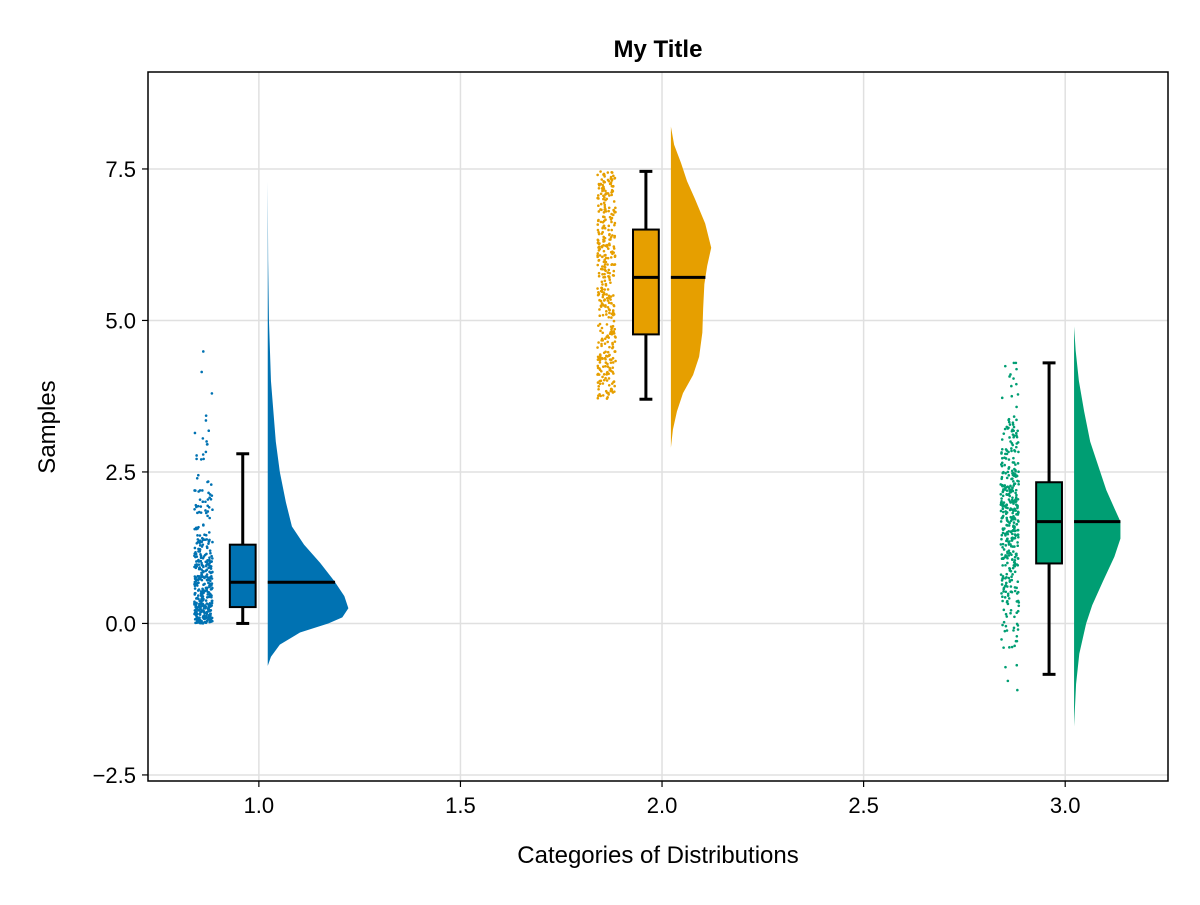 Image resolution: width=1200 pixels, height=905 pixels. Describe the element at coordinates (114, 775) in the screenshot. I see `y-tick-label: −2.5` at that location.